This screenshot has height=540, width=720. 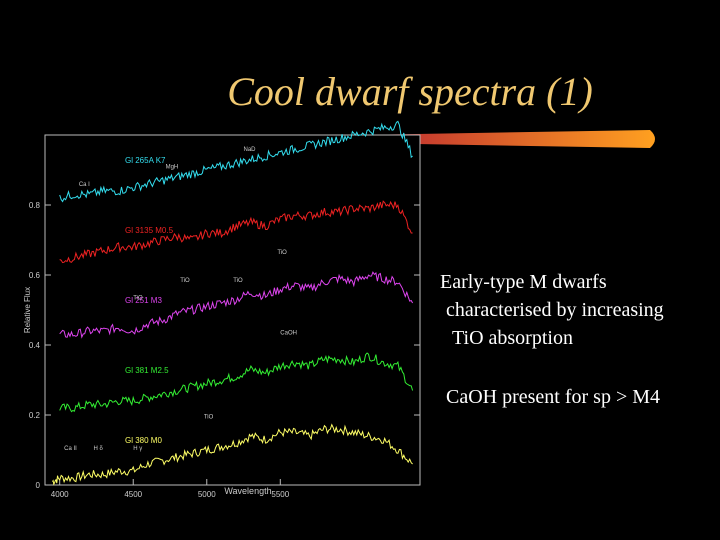 What do you see at coordinates (35, 275) in the screenshot?
I see `y-tick-label: 0.6` at bounding box center [35, 275].